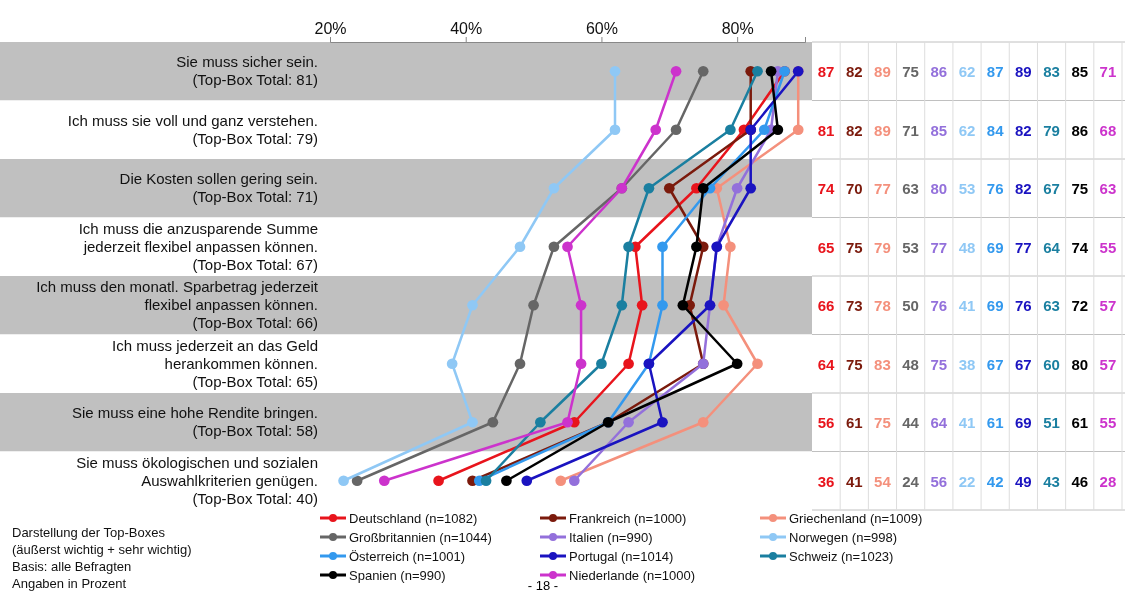  What do you see at coordinates (1108, 247) in the screenshot?
I see `data-label: 55` at bounding box center [1108, 247].